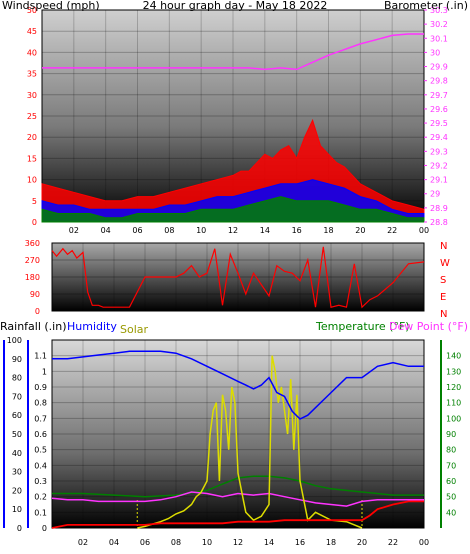  Describe the element at coordinates (134, 329) in the screenshot. I see `solar-axis-label: Solar` at that location.